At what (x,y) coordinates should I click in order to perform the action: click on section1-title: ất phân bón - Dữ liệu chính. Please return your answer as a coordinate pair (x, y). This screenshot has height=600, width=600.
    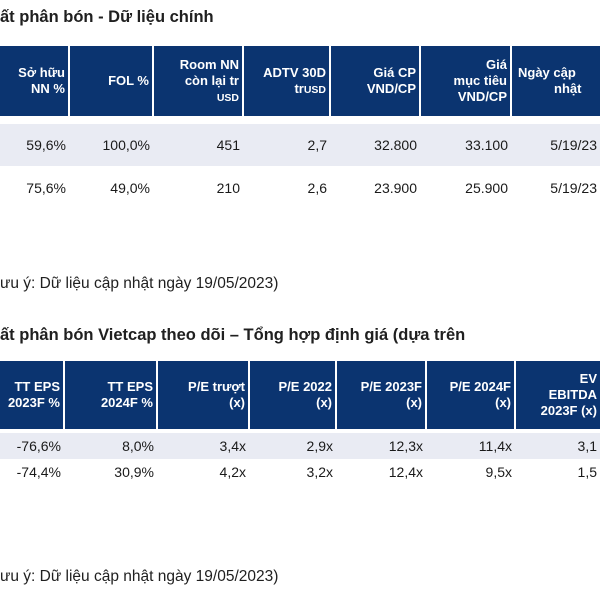
    Looking at the image, I should click on (107, 17).